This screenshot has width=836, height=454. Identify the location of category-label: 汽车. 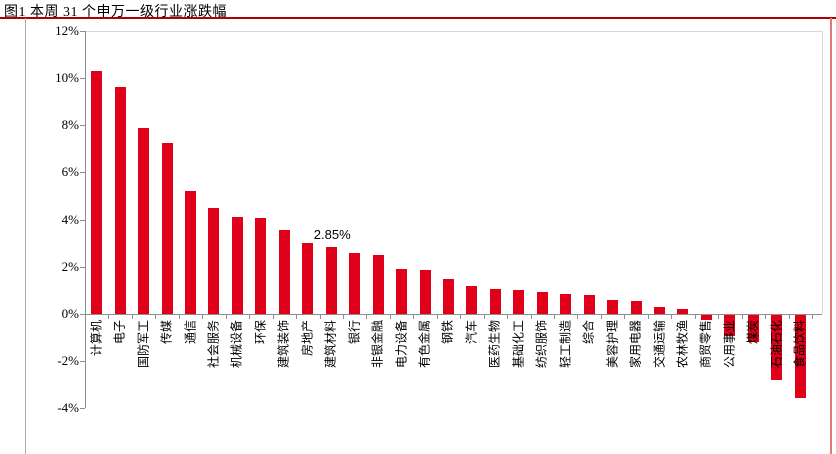
(471, 332).